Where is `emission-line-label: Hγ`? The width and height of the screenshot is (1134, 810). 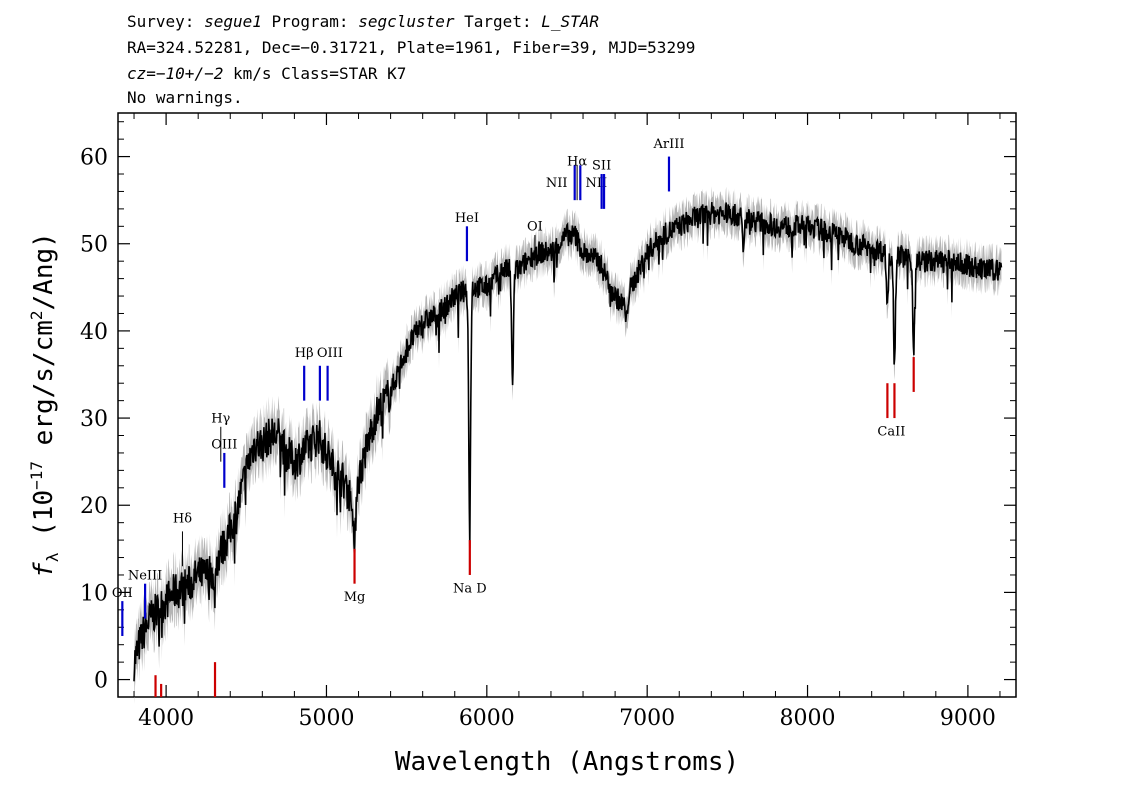
emission-line-label: Hγ is located at coordinates (220, 418).